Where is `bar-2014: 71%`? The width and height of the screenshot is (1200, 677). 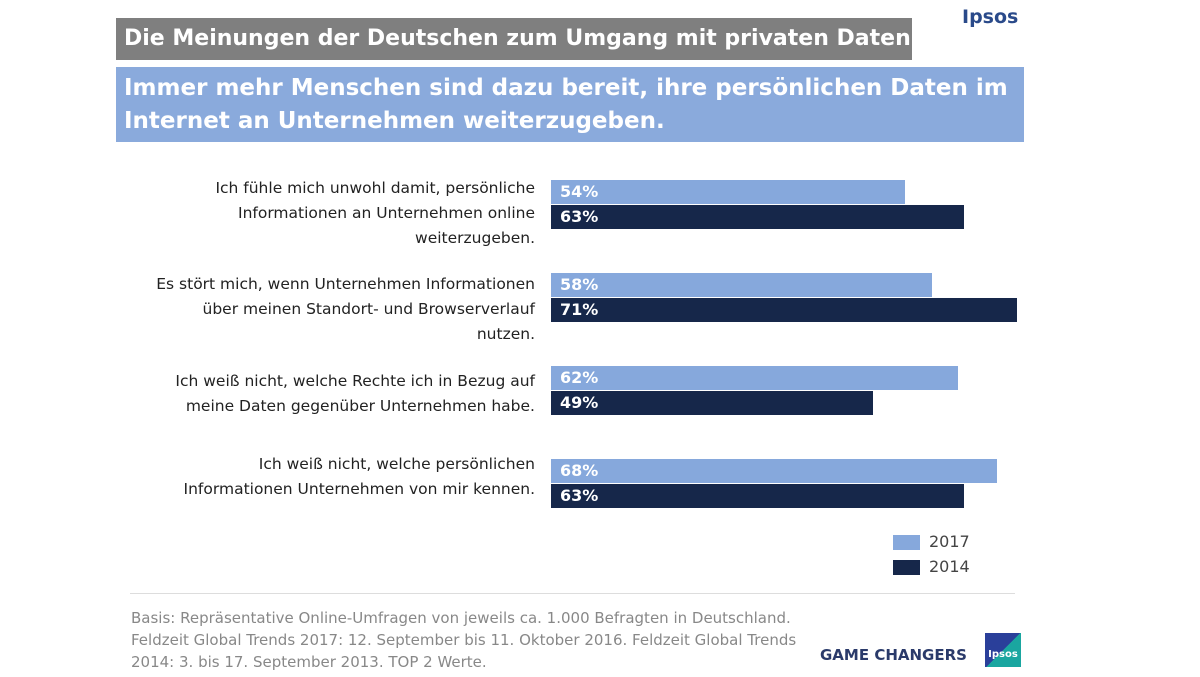
bar-2014: 71% is located at coordinates (784, 309).